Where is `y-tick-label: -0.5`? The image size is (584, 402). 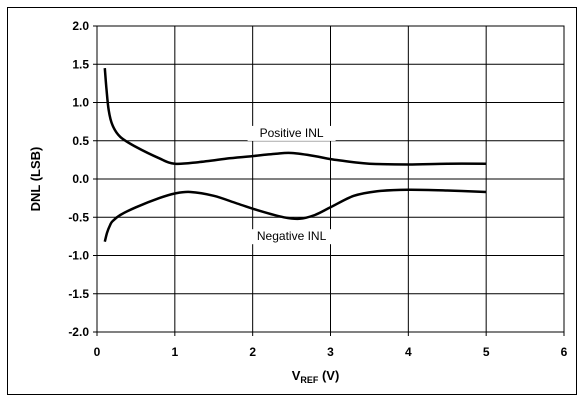
y-tick-label: -0.5 is located at coordinates (78, 217).